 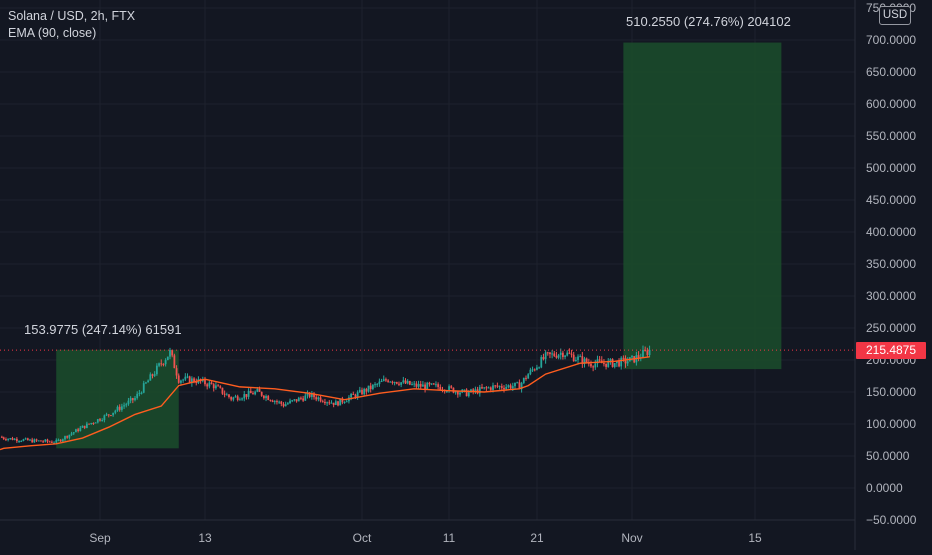 I want to click on symbol-title: Solana / USD, 2h, FTX, so click(x=72, y=16).